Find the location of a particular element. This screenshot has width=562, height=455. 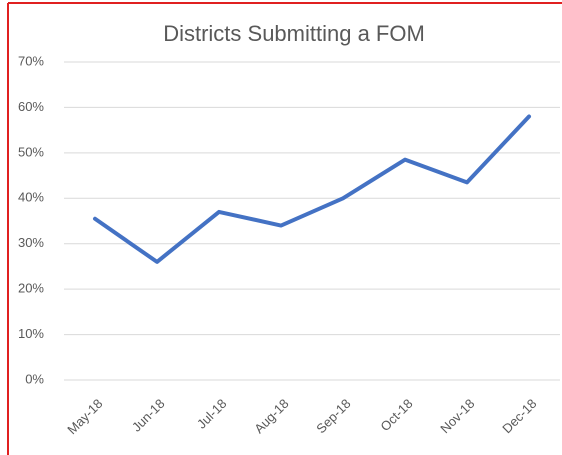

x-tick-label: Nov-18 is located at coordinates (457, 416).